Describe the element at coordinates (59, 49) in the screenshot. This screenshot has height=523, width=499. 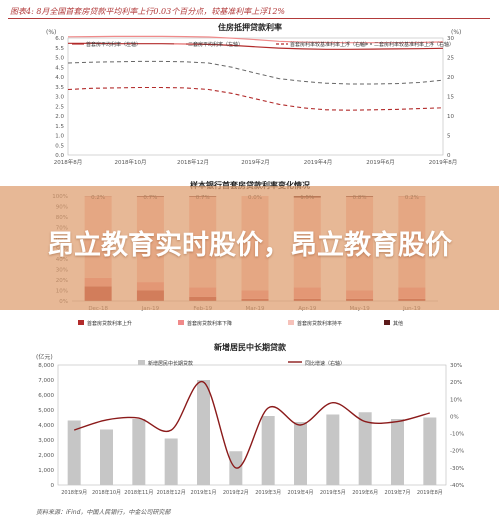
I see `chart1-left-tick: 5.5` at that location.